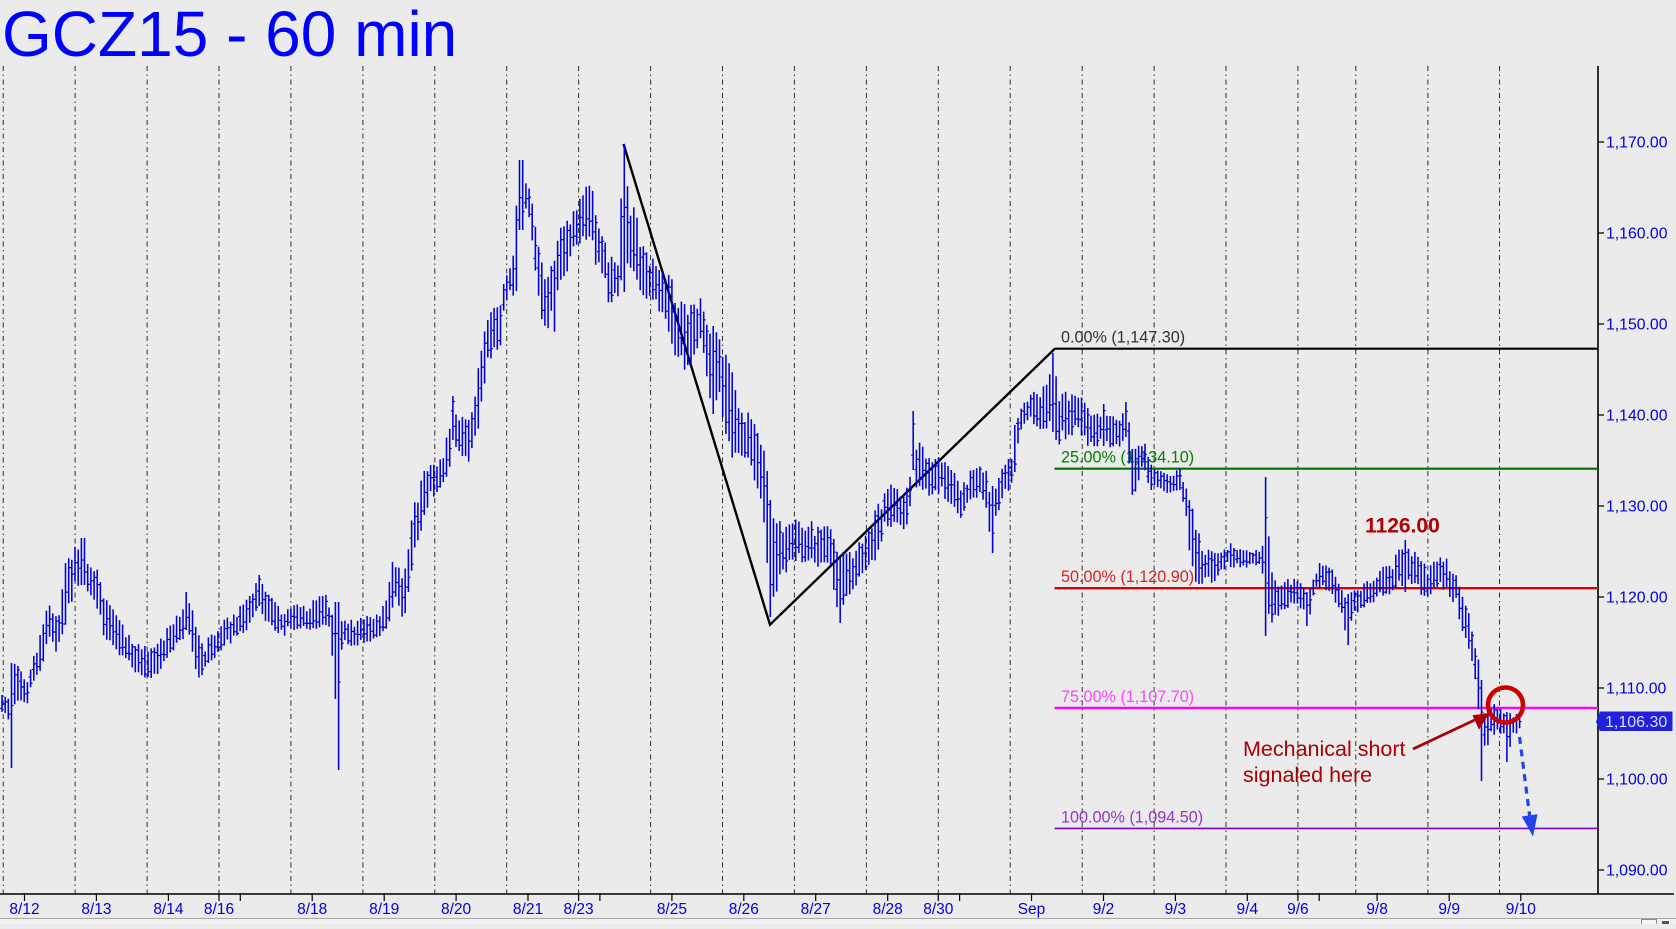  I want to click on svg-text: 9/6, so click(1298, 909).